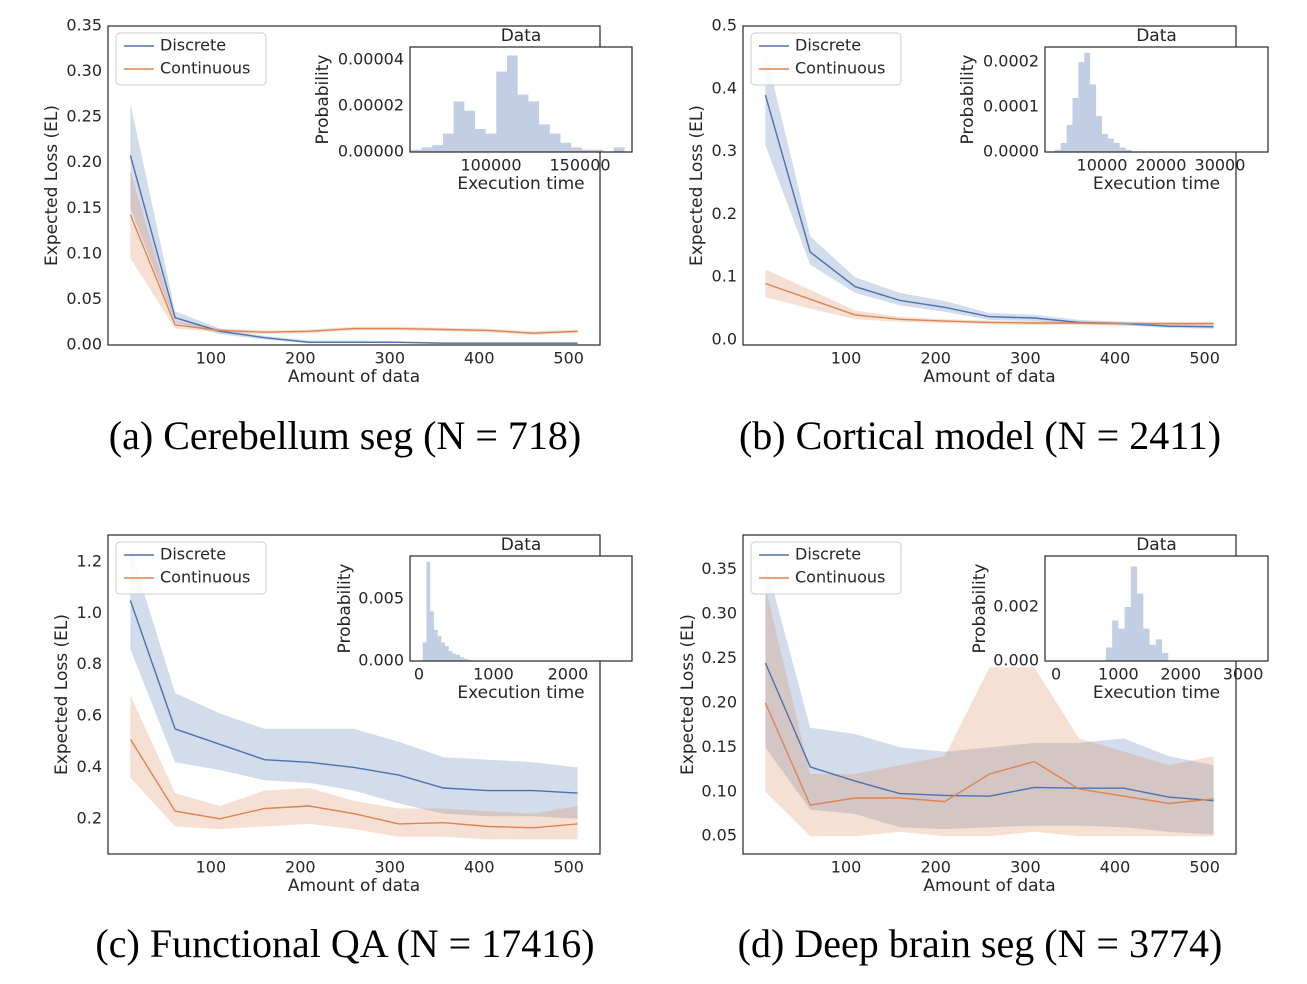 This screenshot has height=984, width=1307. What do you see at coordinates (724, 213) in the screenshot?
I see `y-tick-label: 0.2` at bounding box center [724, 213].